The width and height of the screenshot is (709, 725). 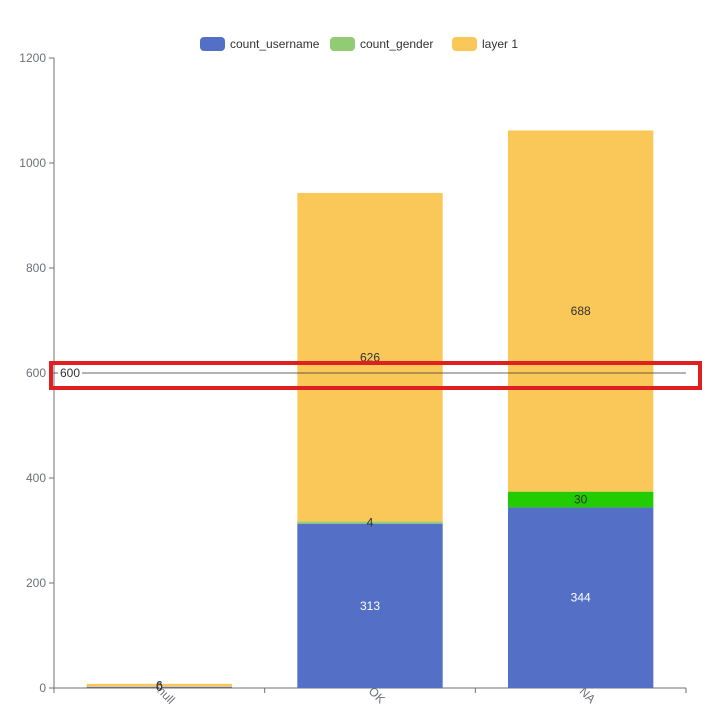 I want to click on y-tick-label: 600, so click(x=36, y=373).